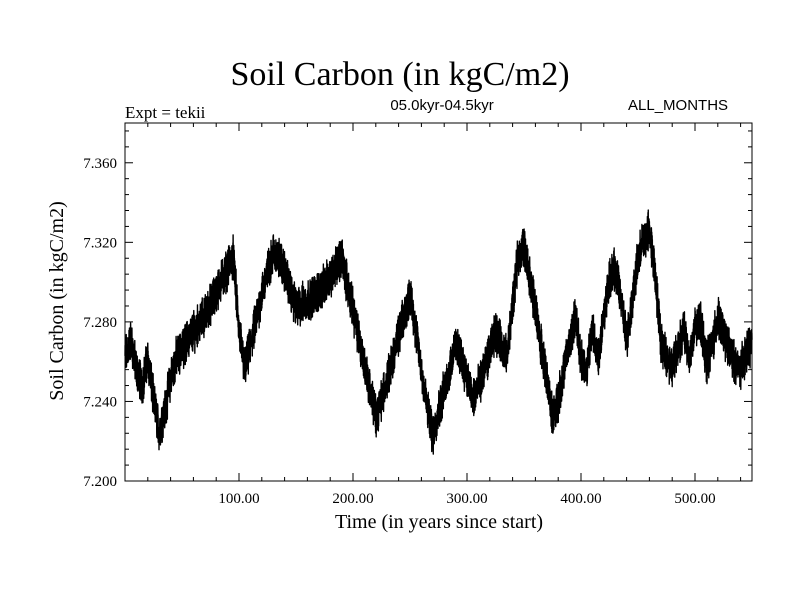 This screenshot has width=800, height=600. Describe the element at coordinates (678, 105) in the screenshot. I see `months-label: ALL_MONTHS` at that location.